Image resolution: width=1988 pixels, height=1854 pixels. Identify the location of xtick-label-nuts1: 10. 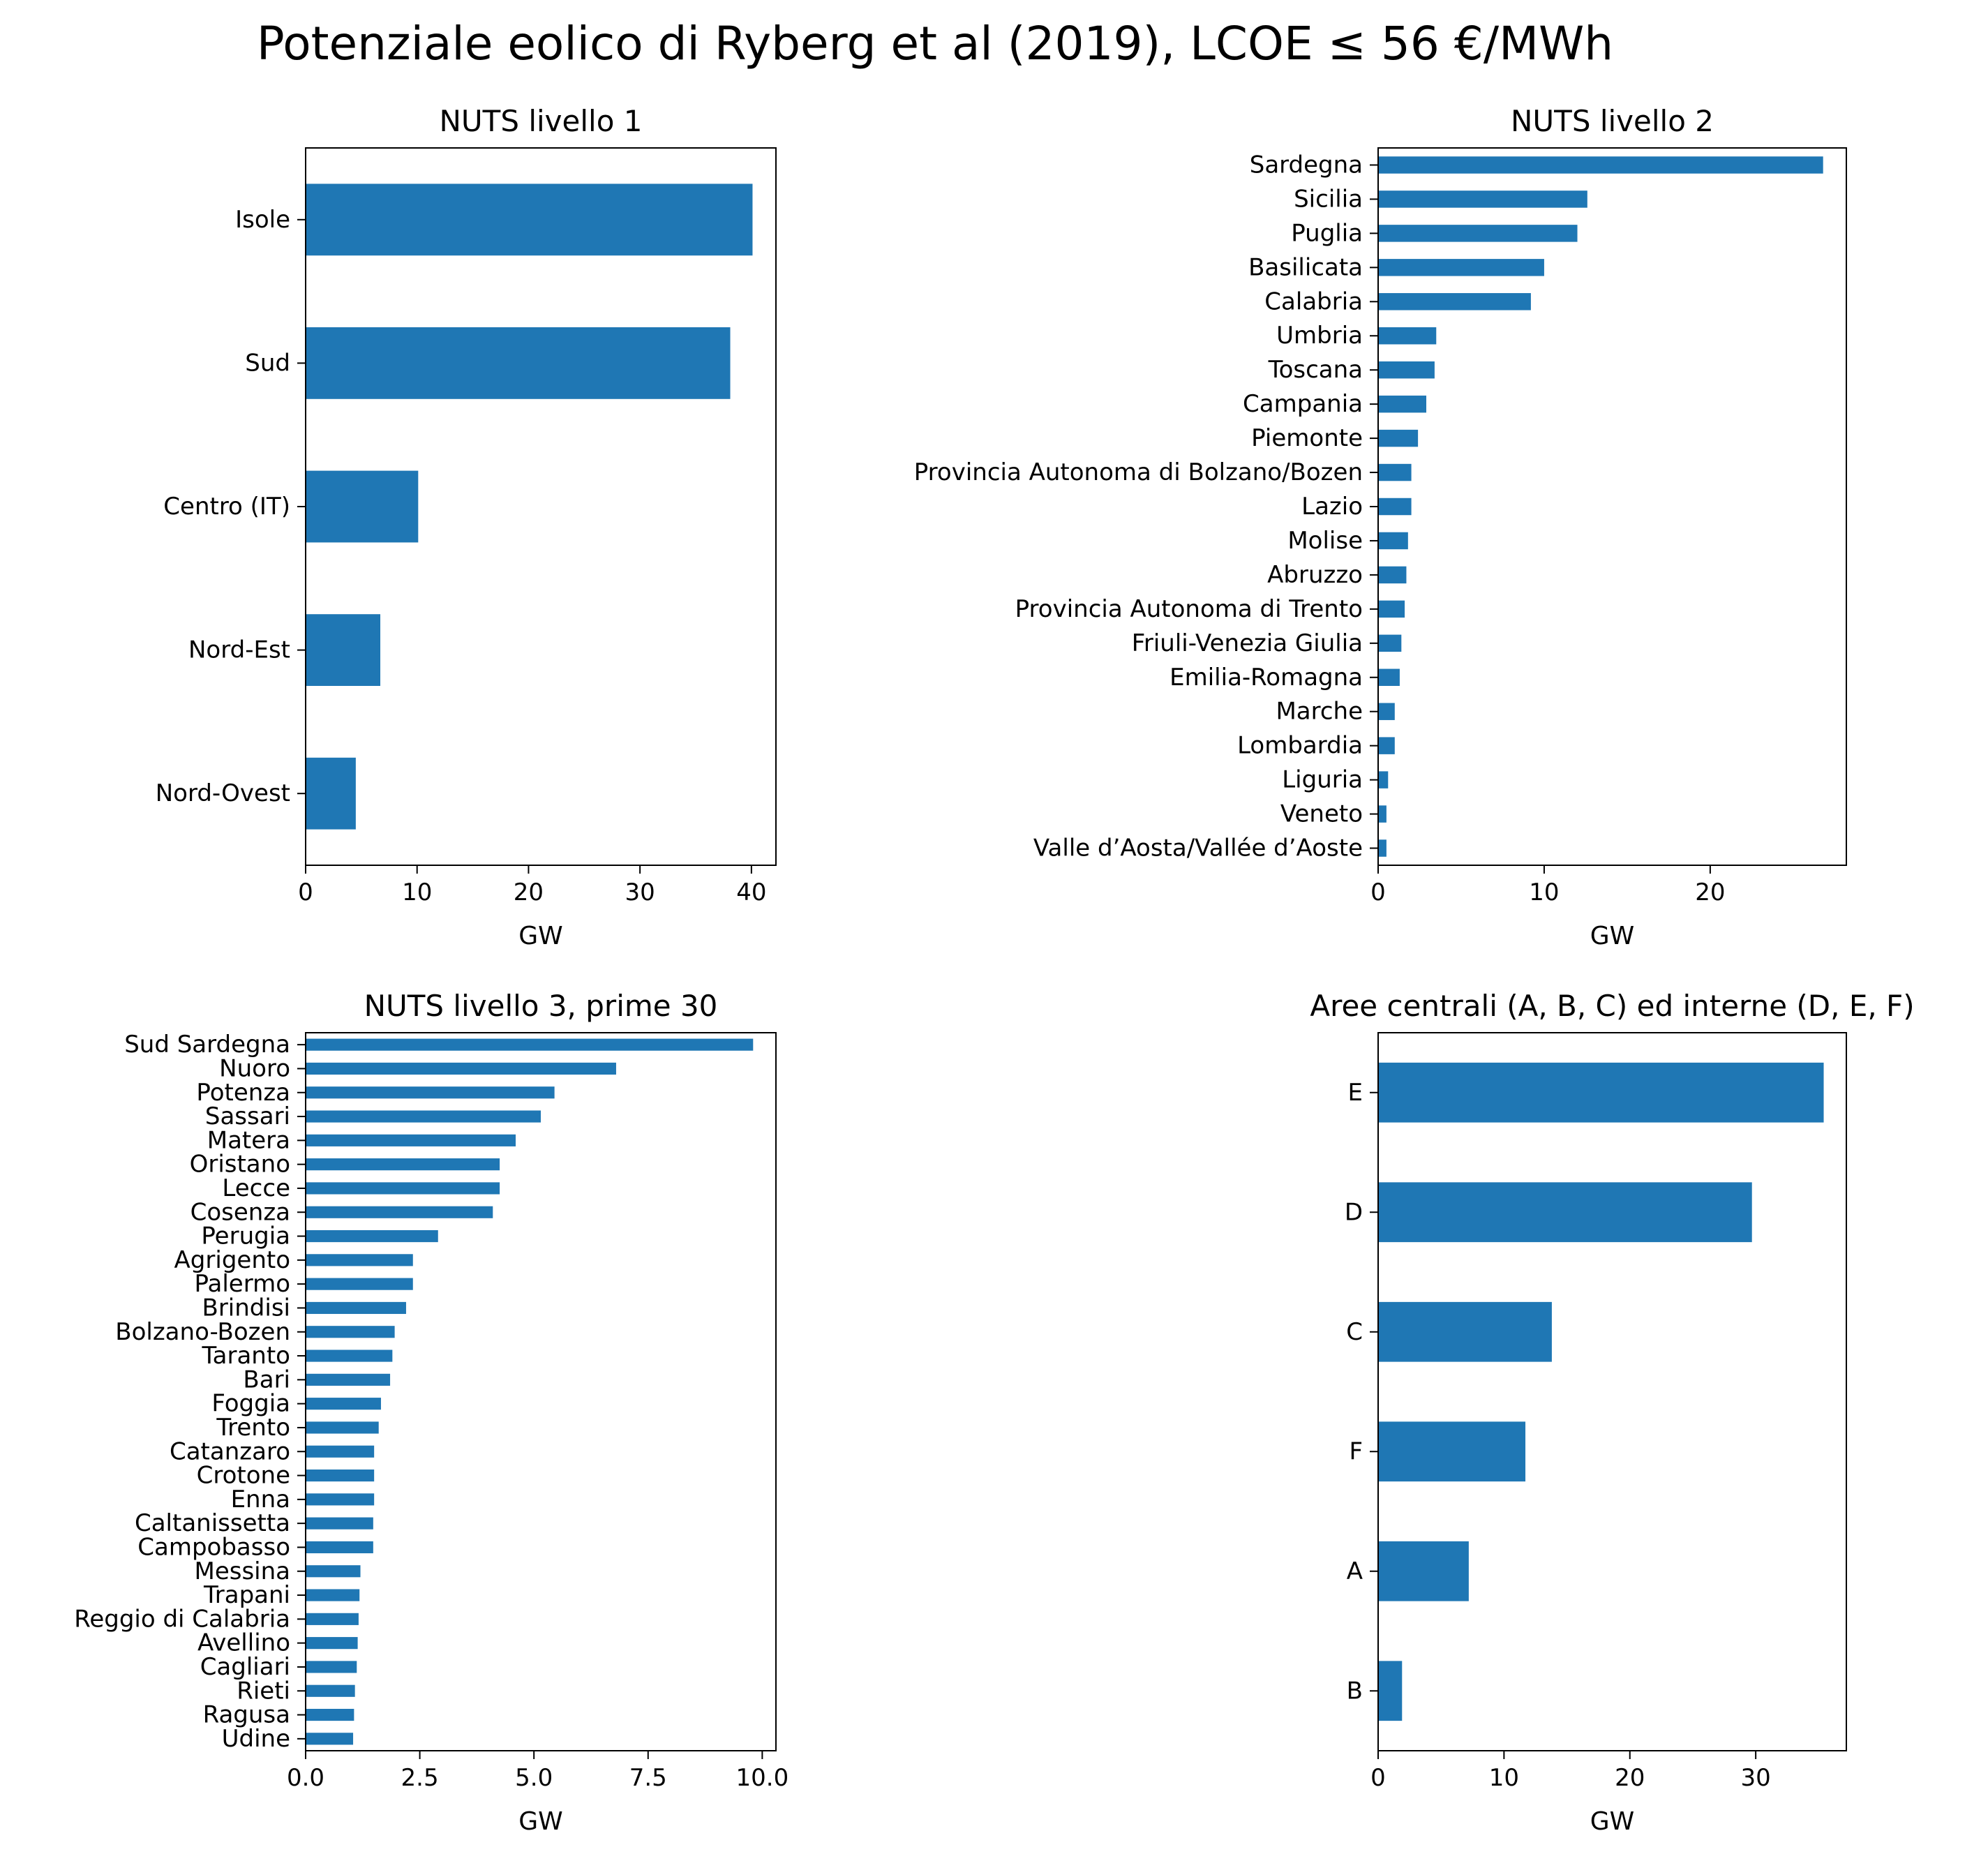
(417, 893).